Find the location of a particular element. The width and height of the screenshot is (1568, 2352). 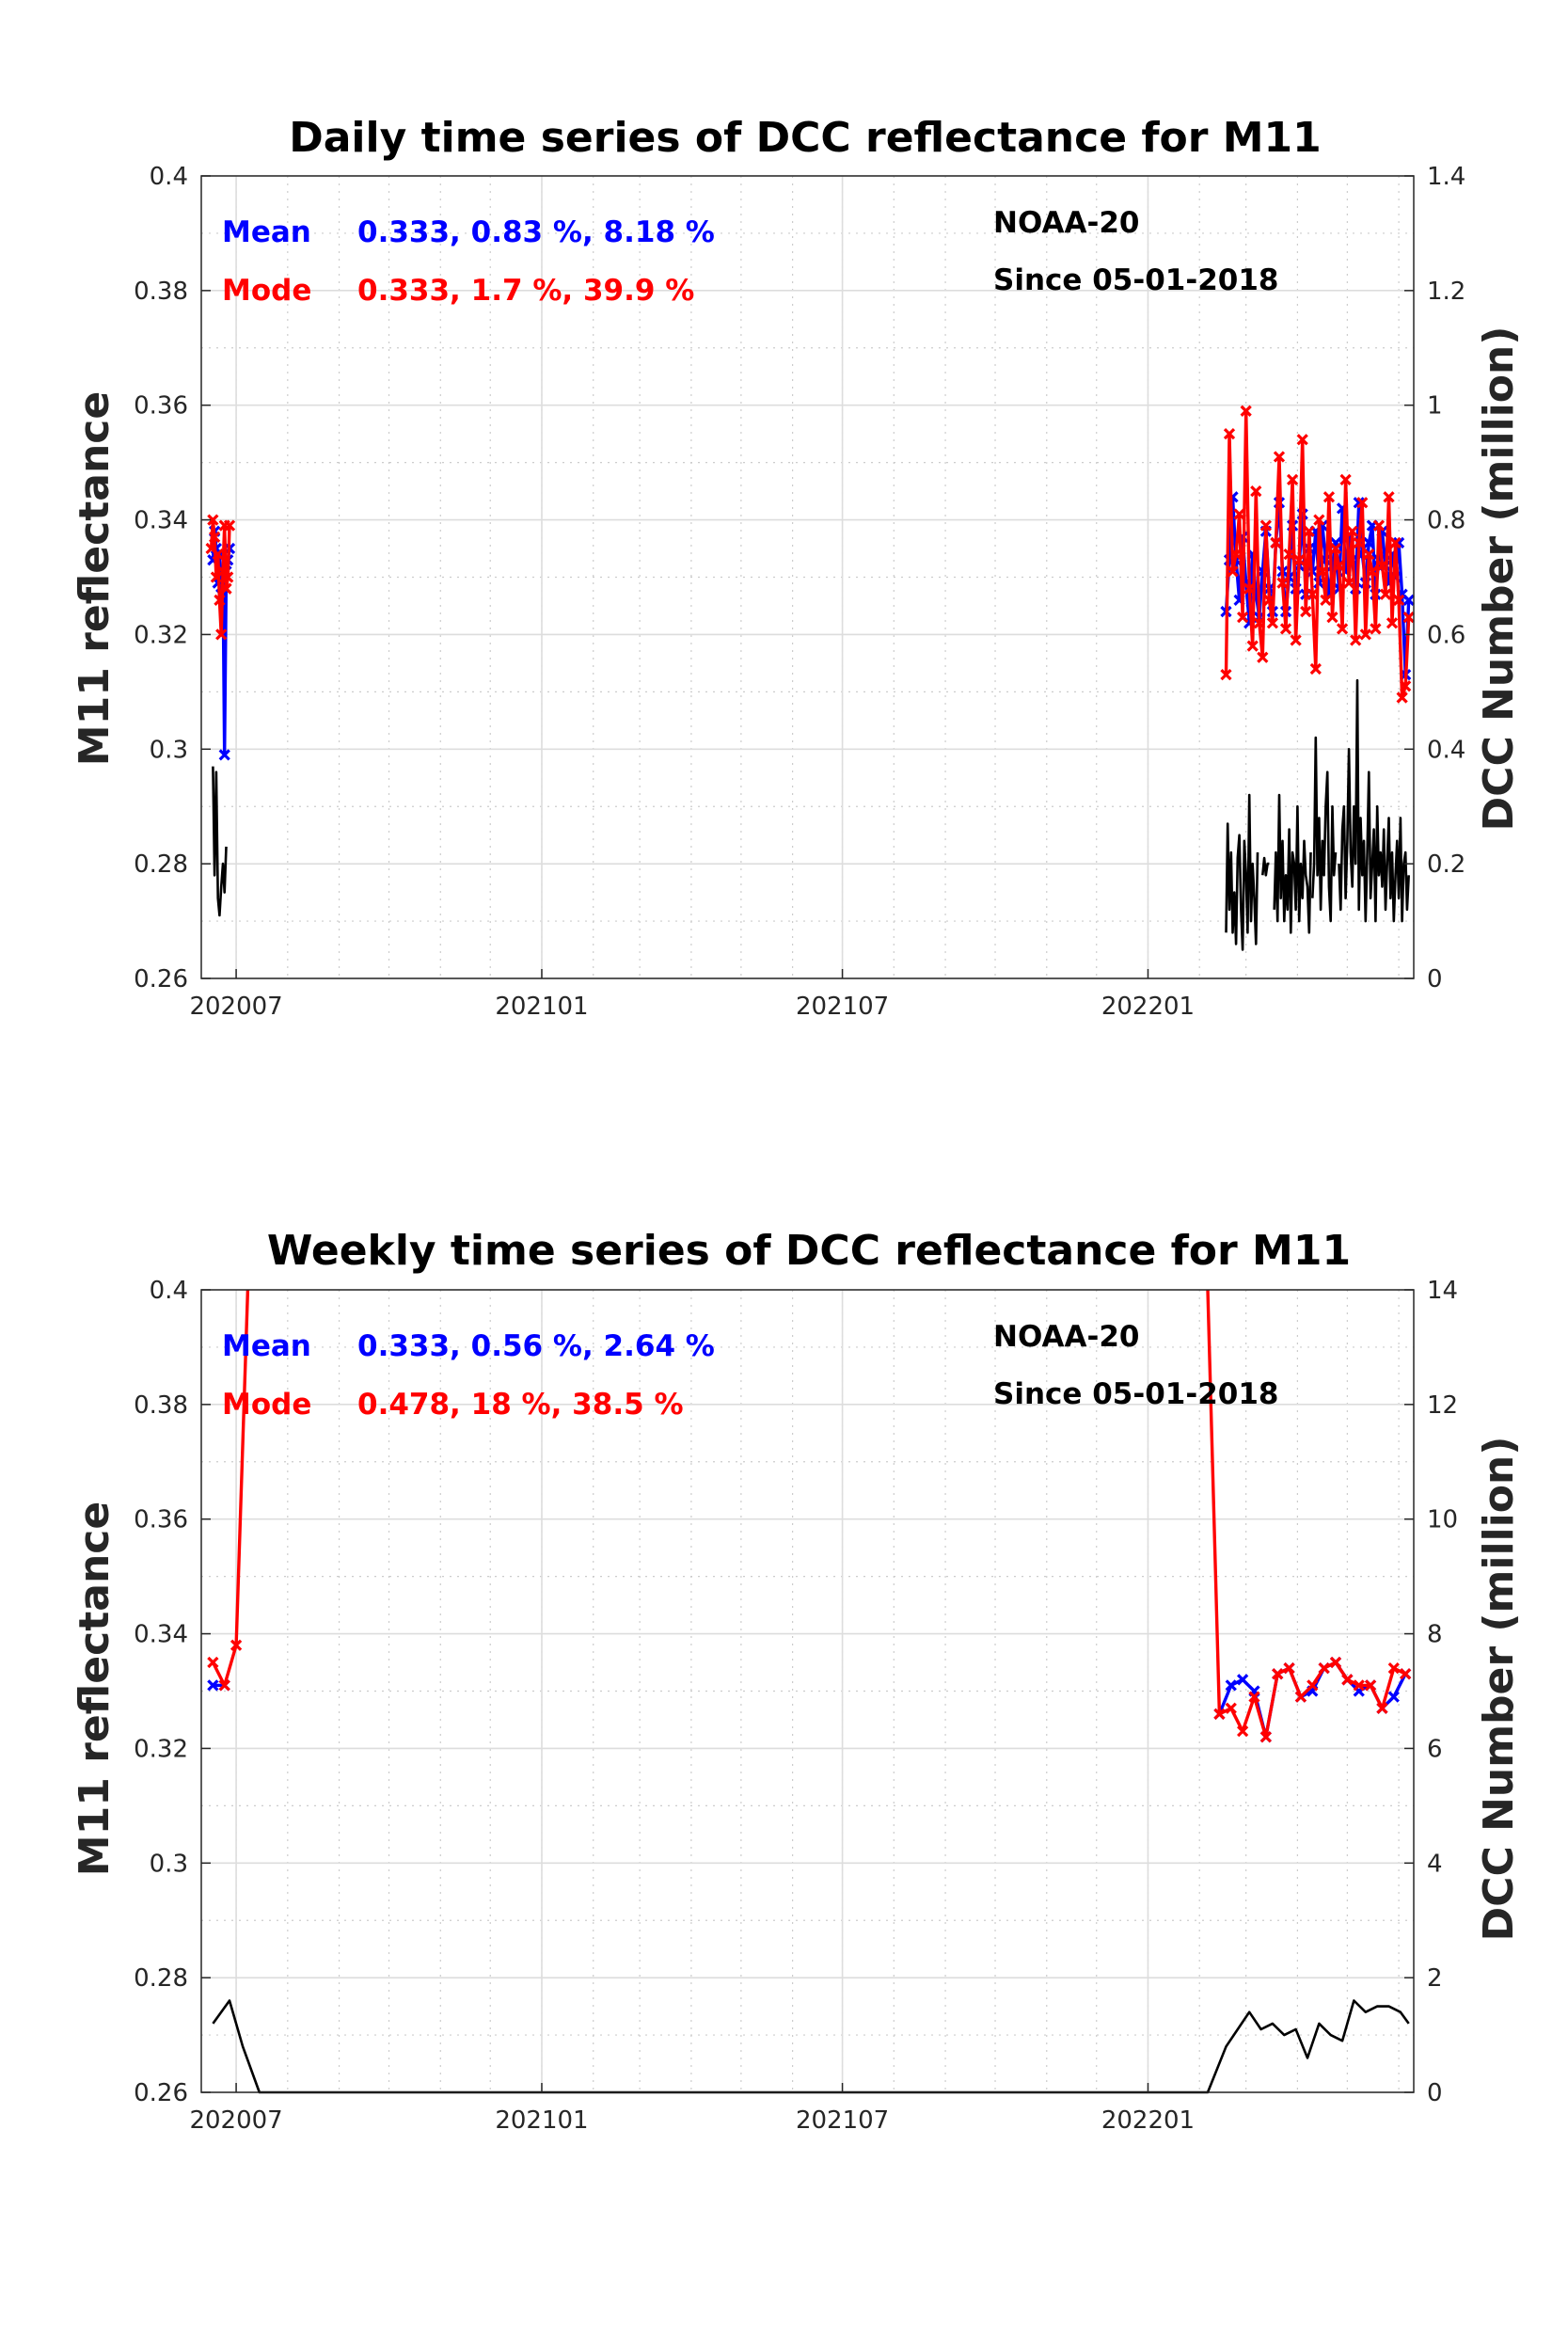

since-note: Since 05-01-2018 is located at coordinates (1136, 1394).